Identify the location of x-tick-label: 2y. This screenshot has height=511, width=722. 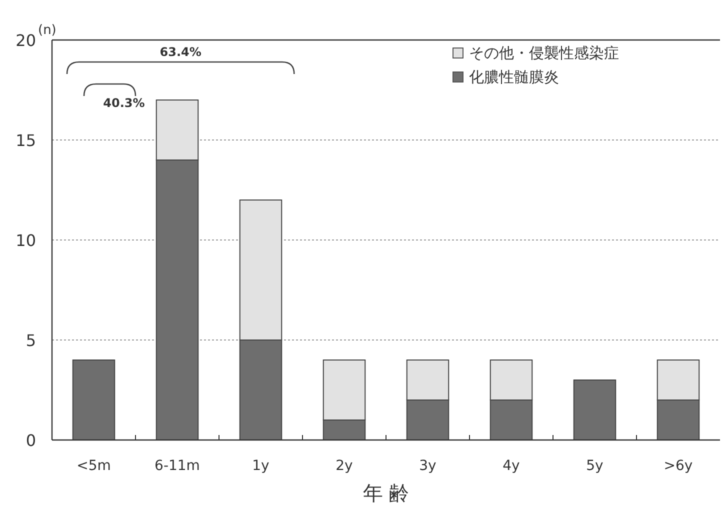
(344, 466).